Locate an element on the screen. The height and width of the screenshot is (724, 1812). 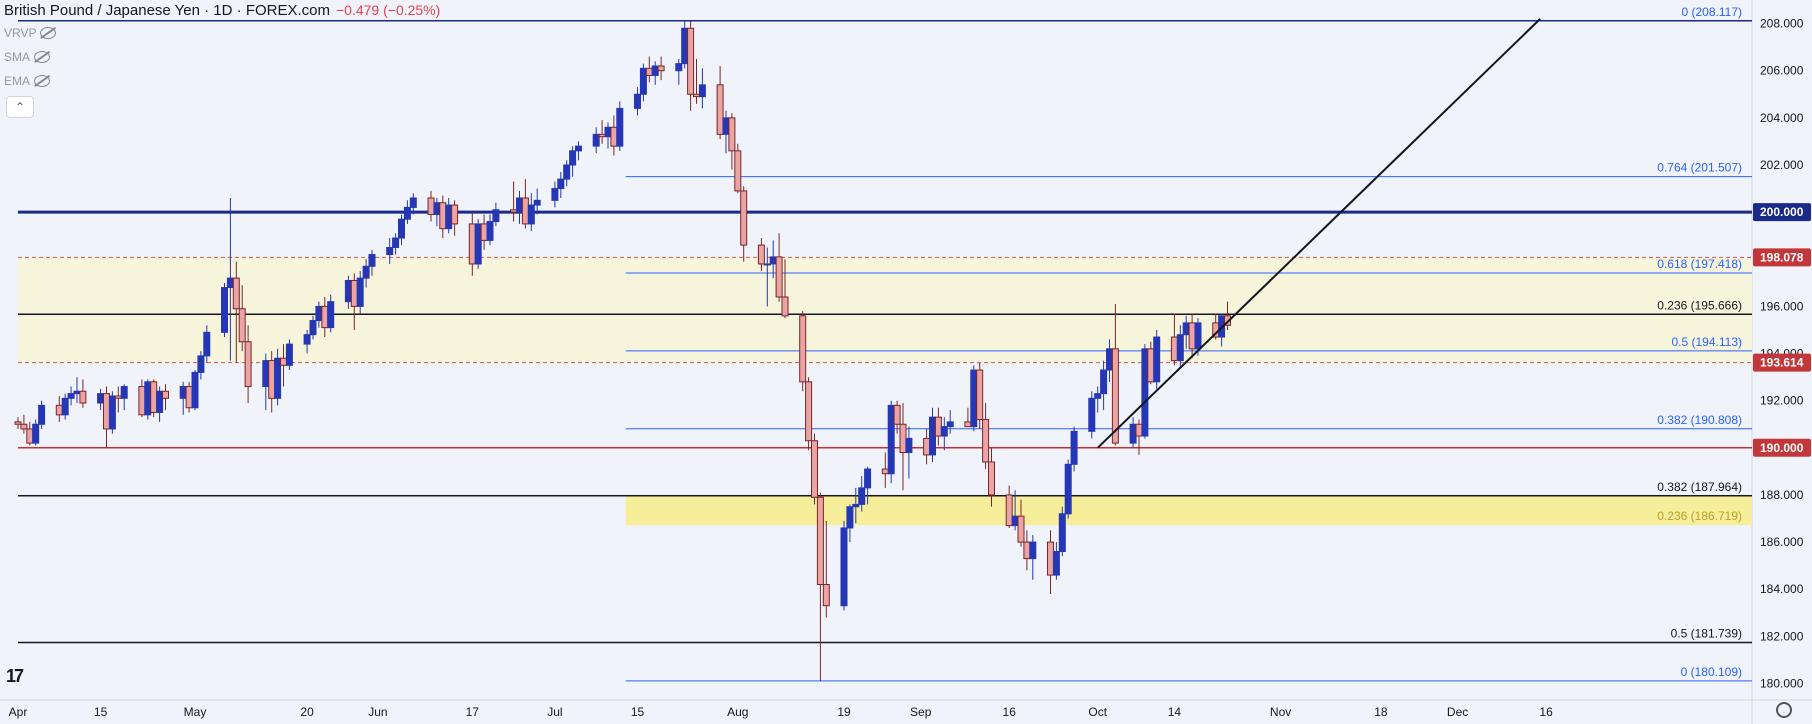
fib-annotation: 0.236 (195.666) is located at coordinates (1699, 305).